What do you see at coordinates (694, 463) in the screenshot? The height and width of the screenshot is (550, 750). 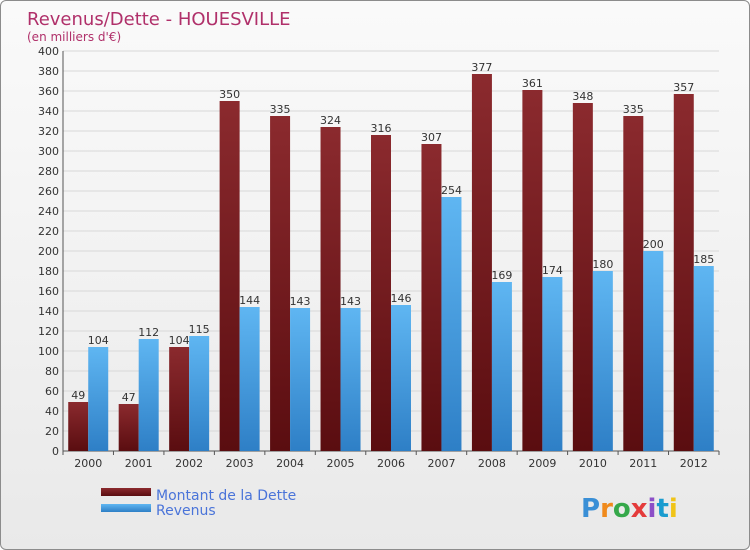 I see `x-tick-label: 2012` at bounding box center [694, 463].